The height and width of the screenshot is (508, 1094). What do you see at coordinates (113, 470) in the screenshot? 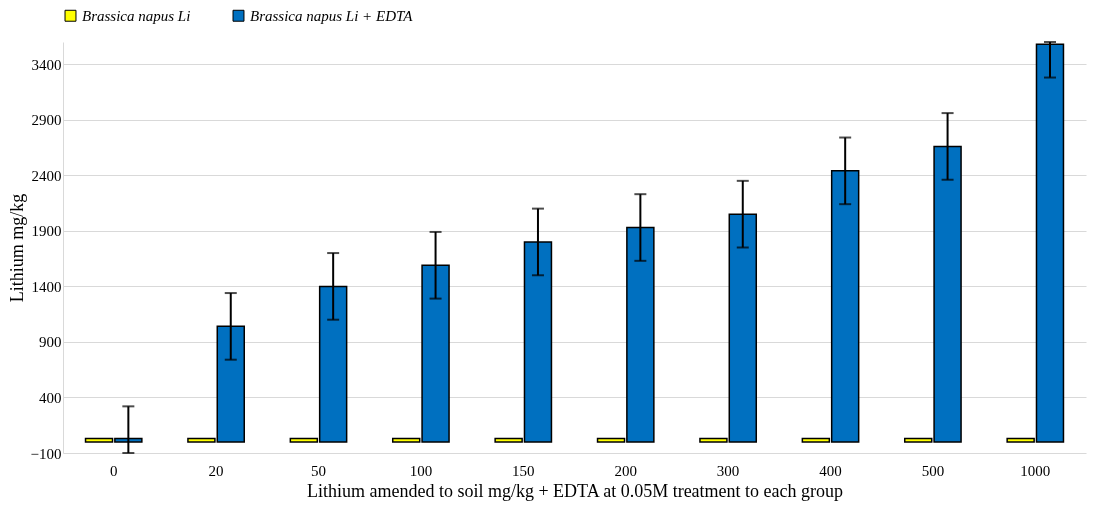
I see `x-tick-label: 0` at bounding box center [113, 470].